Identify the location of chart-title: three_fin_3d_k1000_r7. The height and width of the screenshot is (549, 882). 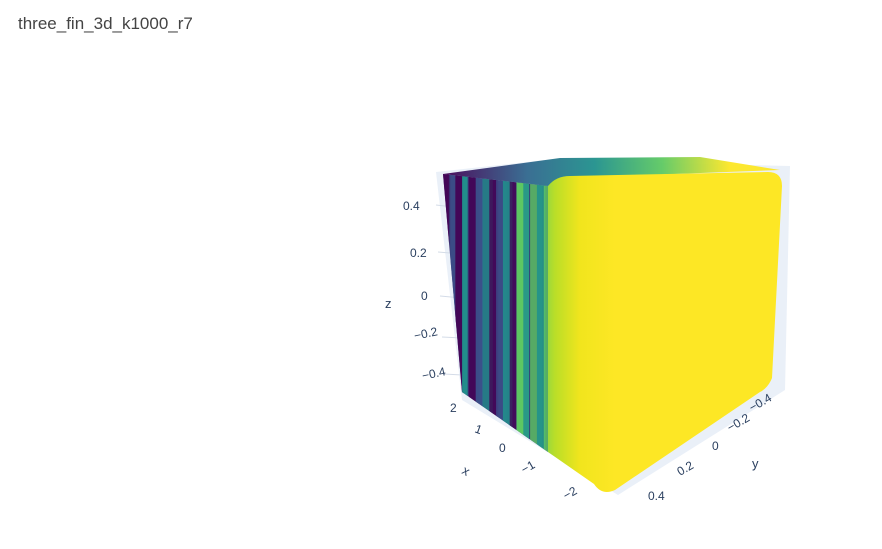
(105, 23).